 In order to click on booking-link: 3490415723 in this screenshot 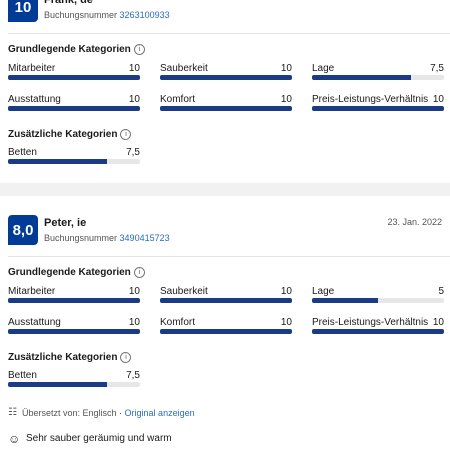, I will do `click(143, 238)`.